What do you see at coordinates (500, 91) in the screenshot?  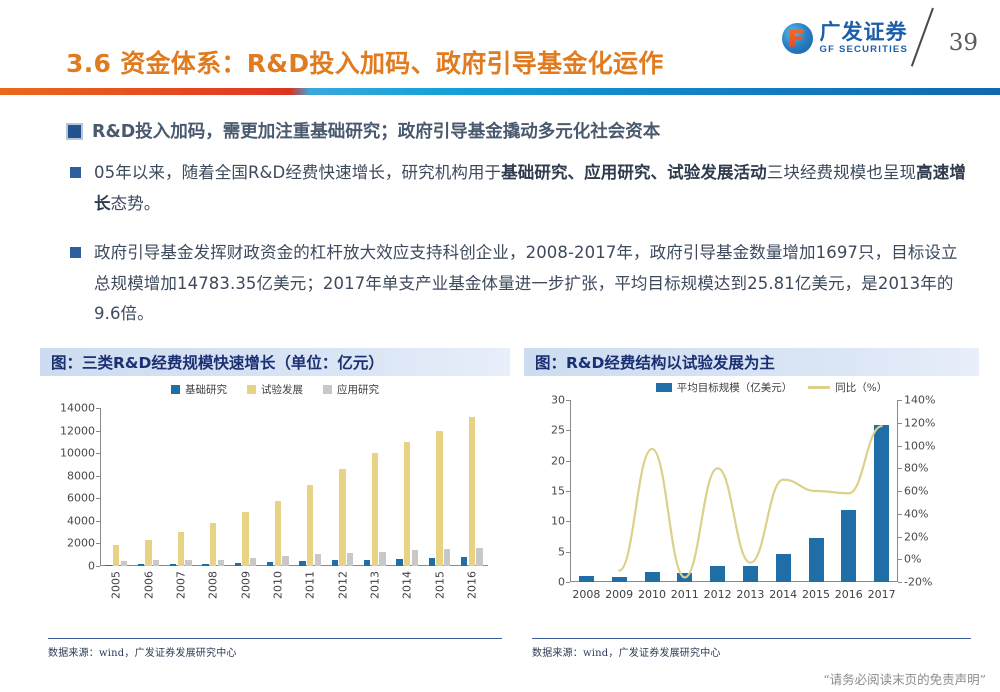 I see `title-underline-bar` at bounding box center [500, 91].